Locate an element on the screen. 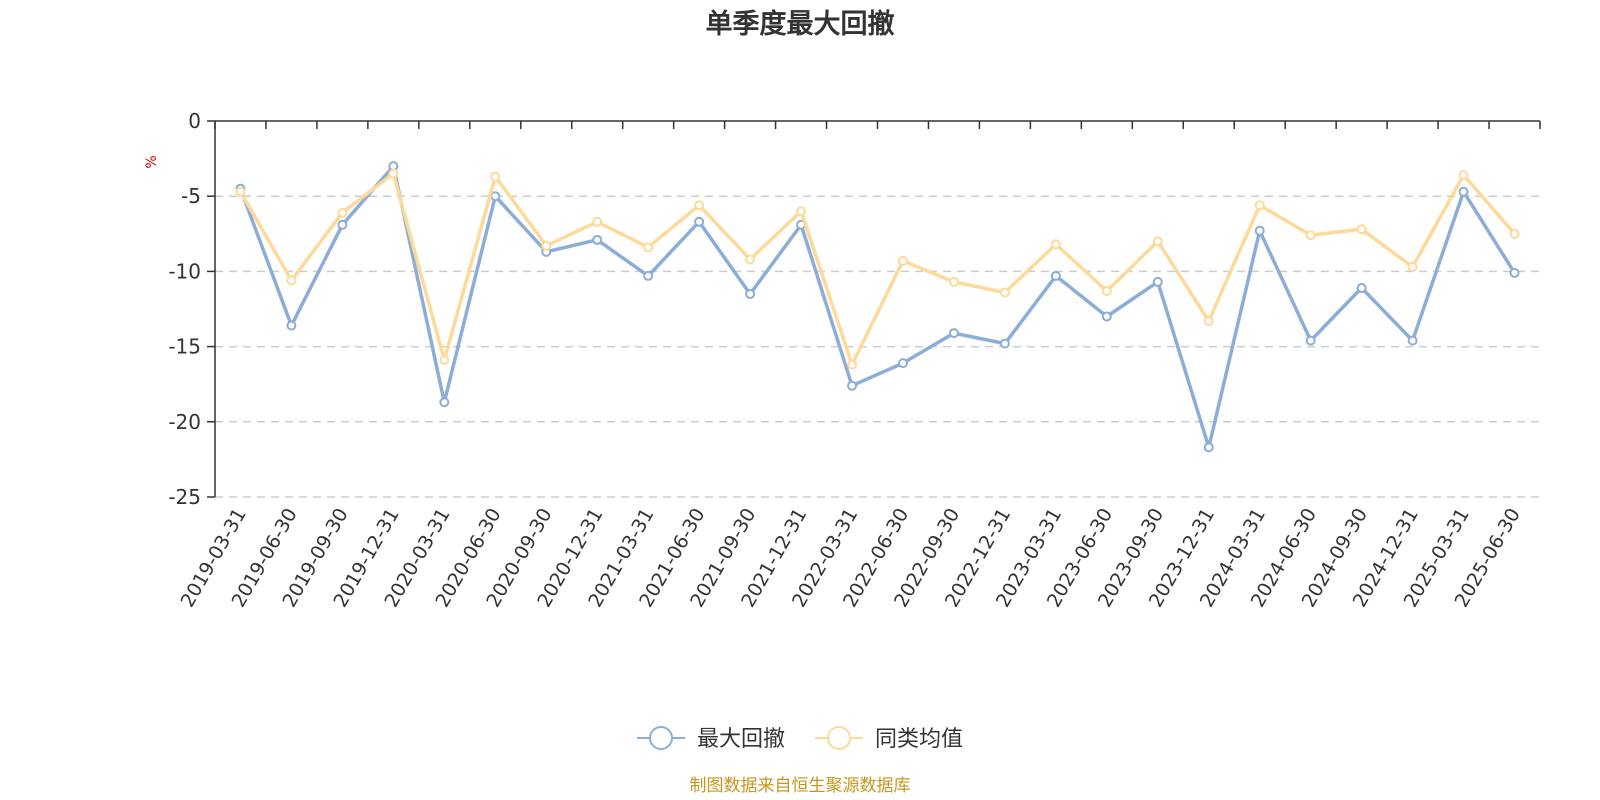  y-tick-label: -20 is located at coordinates (184, 422).